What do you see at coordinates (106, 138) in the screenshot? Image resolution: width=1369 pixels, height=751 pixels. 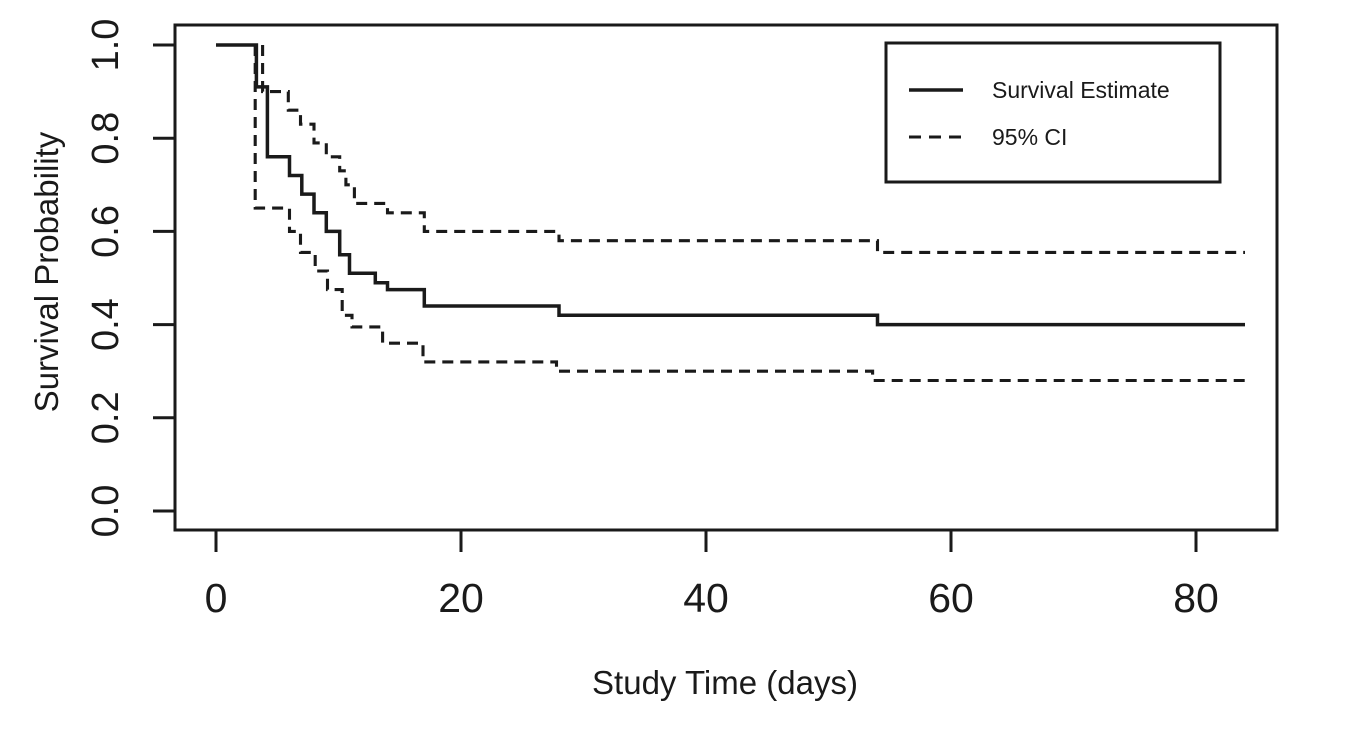 I see `y-tick-label: 0.8` at bounding box center [106, 138].